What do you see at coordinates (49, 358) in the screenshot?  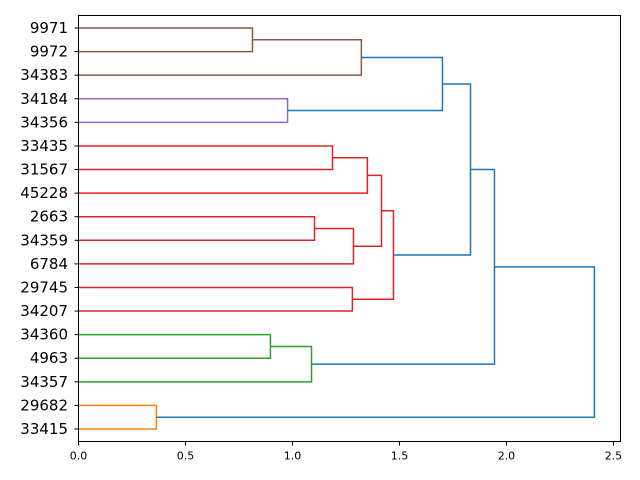 I see `leaf-label: 4963` at bounding box center [49, 358].